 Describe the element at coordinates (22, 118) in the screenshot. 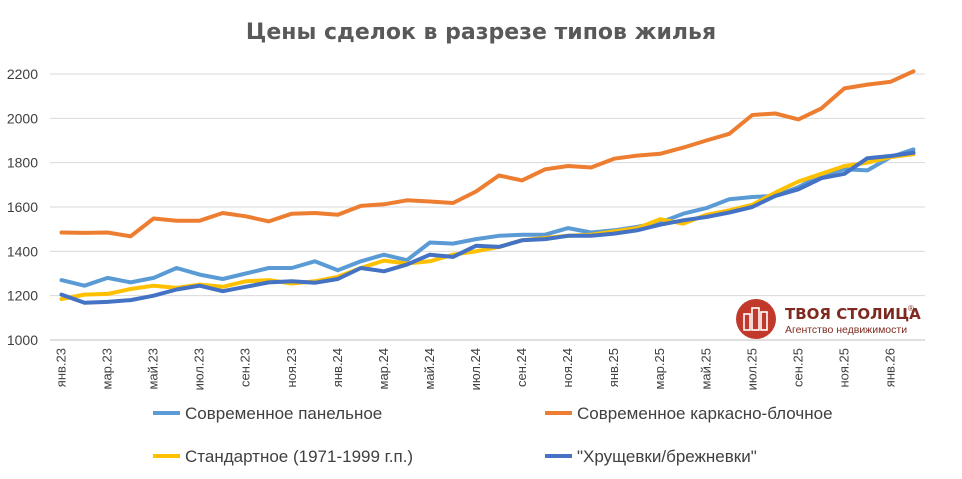

I see `y-tick-label: 2000` at that location.